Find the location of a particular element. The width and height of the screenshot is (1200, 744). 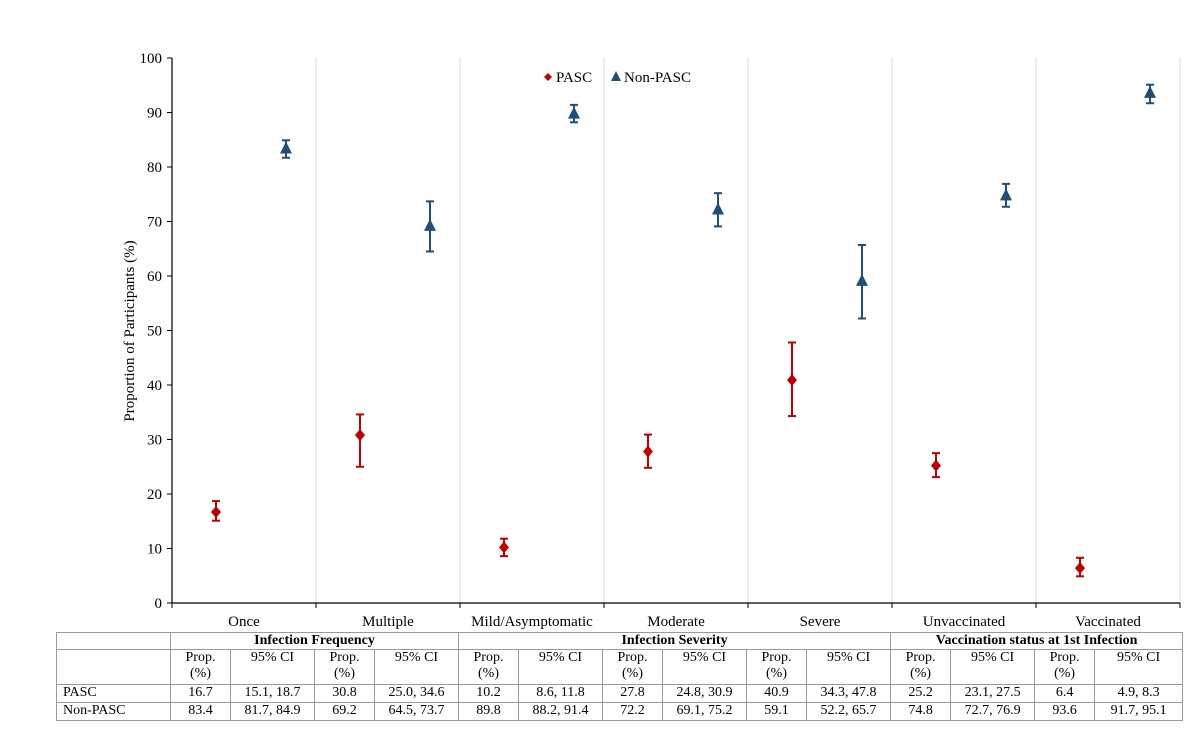

prop-value-cell: 89.8 is located at coordinates (488, 711).